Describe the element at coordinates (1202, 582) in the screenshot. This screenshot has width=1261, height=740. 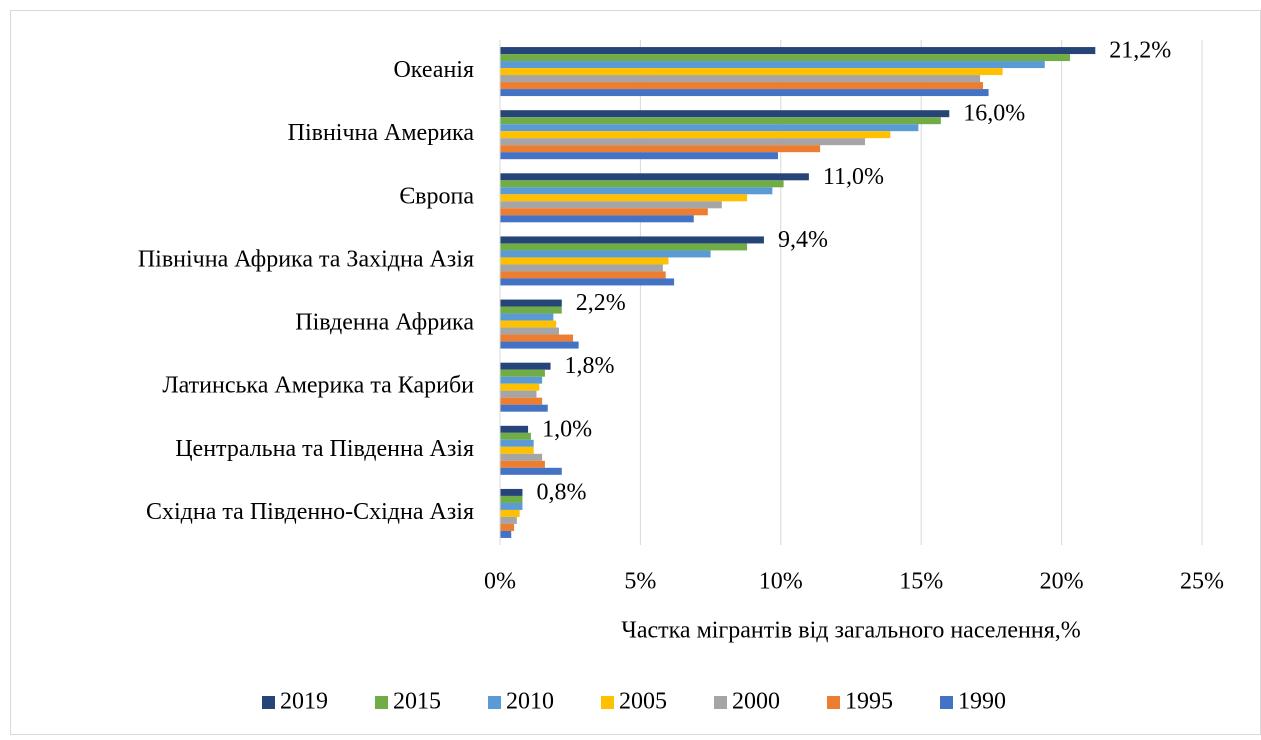
I see `x-tick-label: 25%` at that location.